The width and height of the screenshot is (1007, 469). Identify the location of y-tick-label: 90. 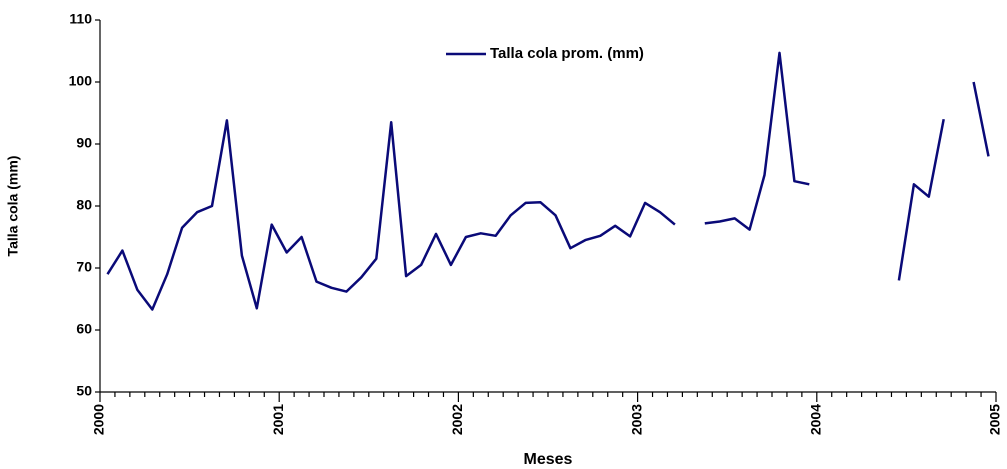
(84, 143).